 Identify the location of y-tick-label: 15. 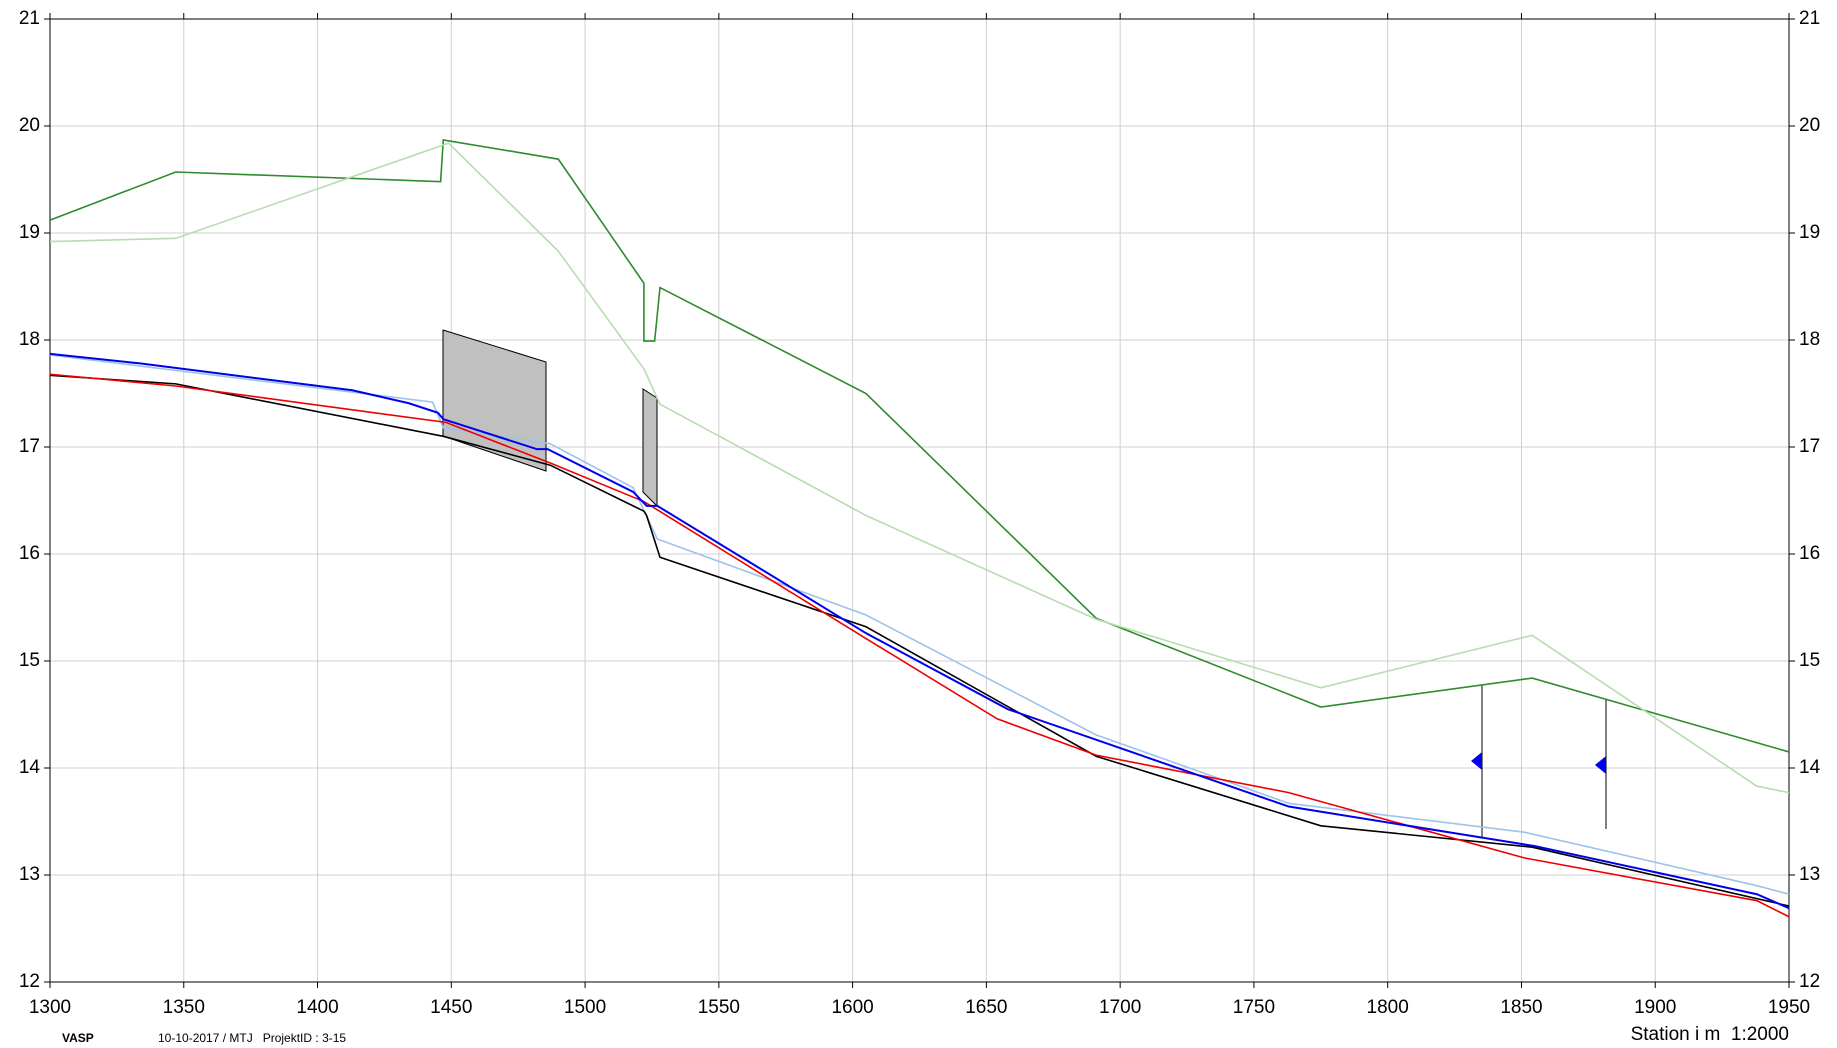
(29, 660).